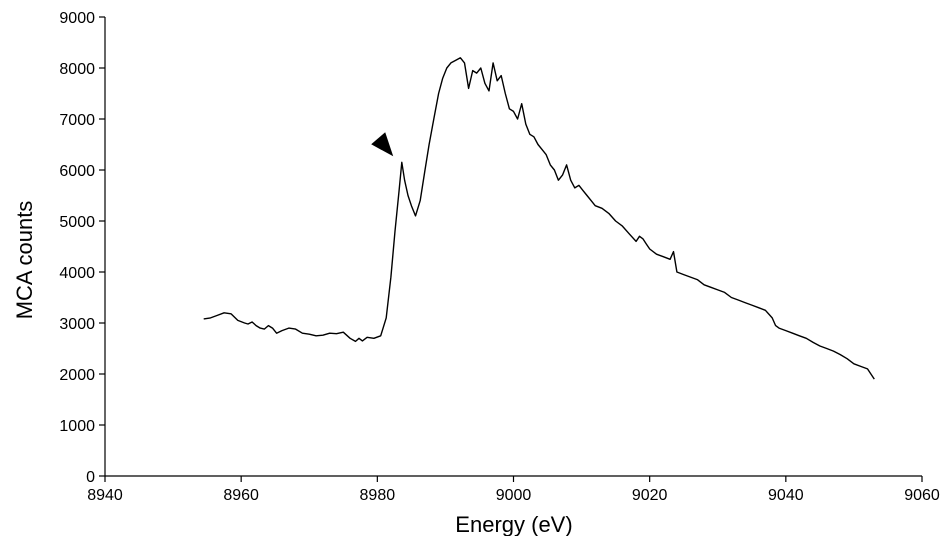 This screenshot has height=536, width=947. I want to click on arrowhead-marker, so click(382, 144).